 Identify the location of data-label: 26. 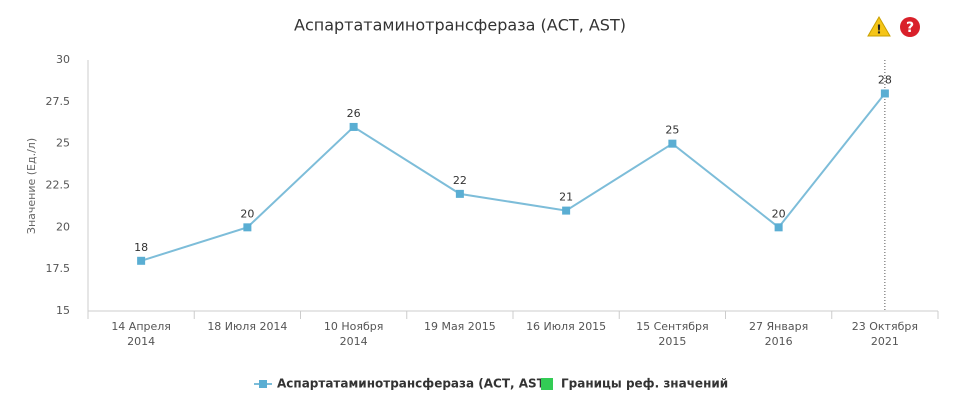
(354, 113).